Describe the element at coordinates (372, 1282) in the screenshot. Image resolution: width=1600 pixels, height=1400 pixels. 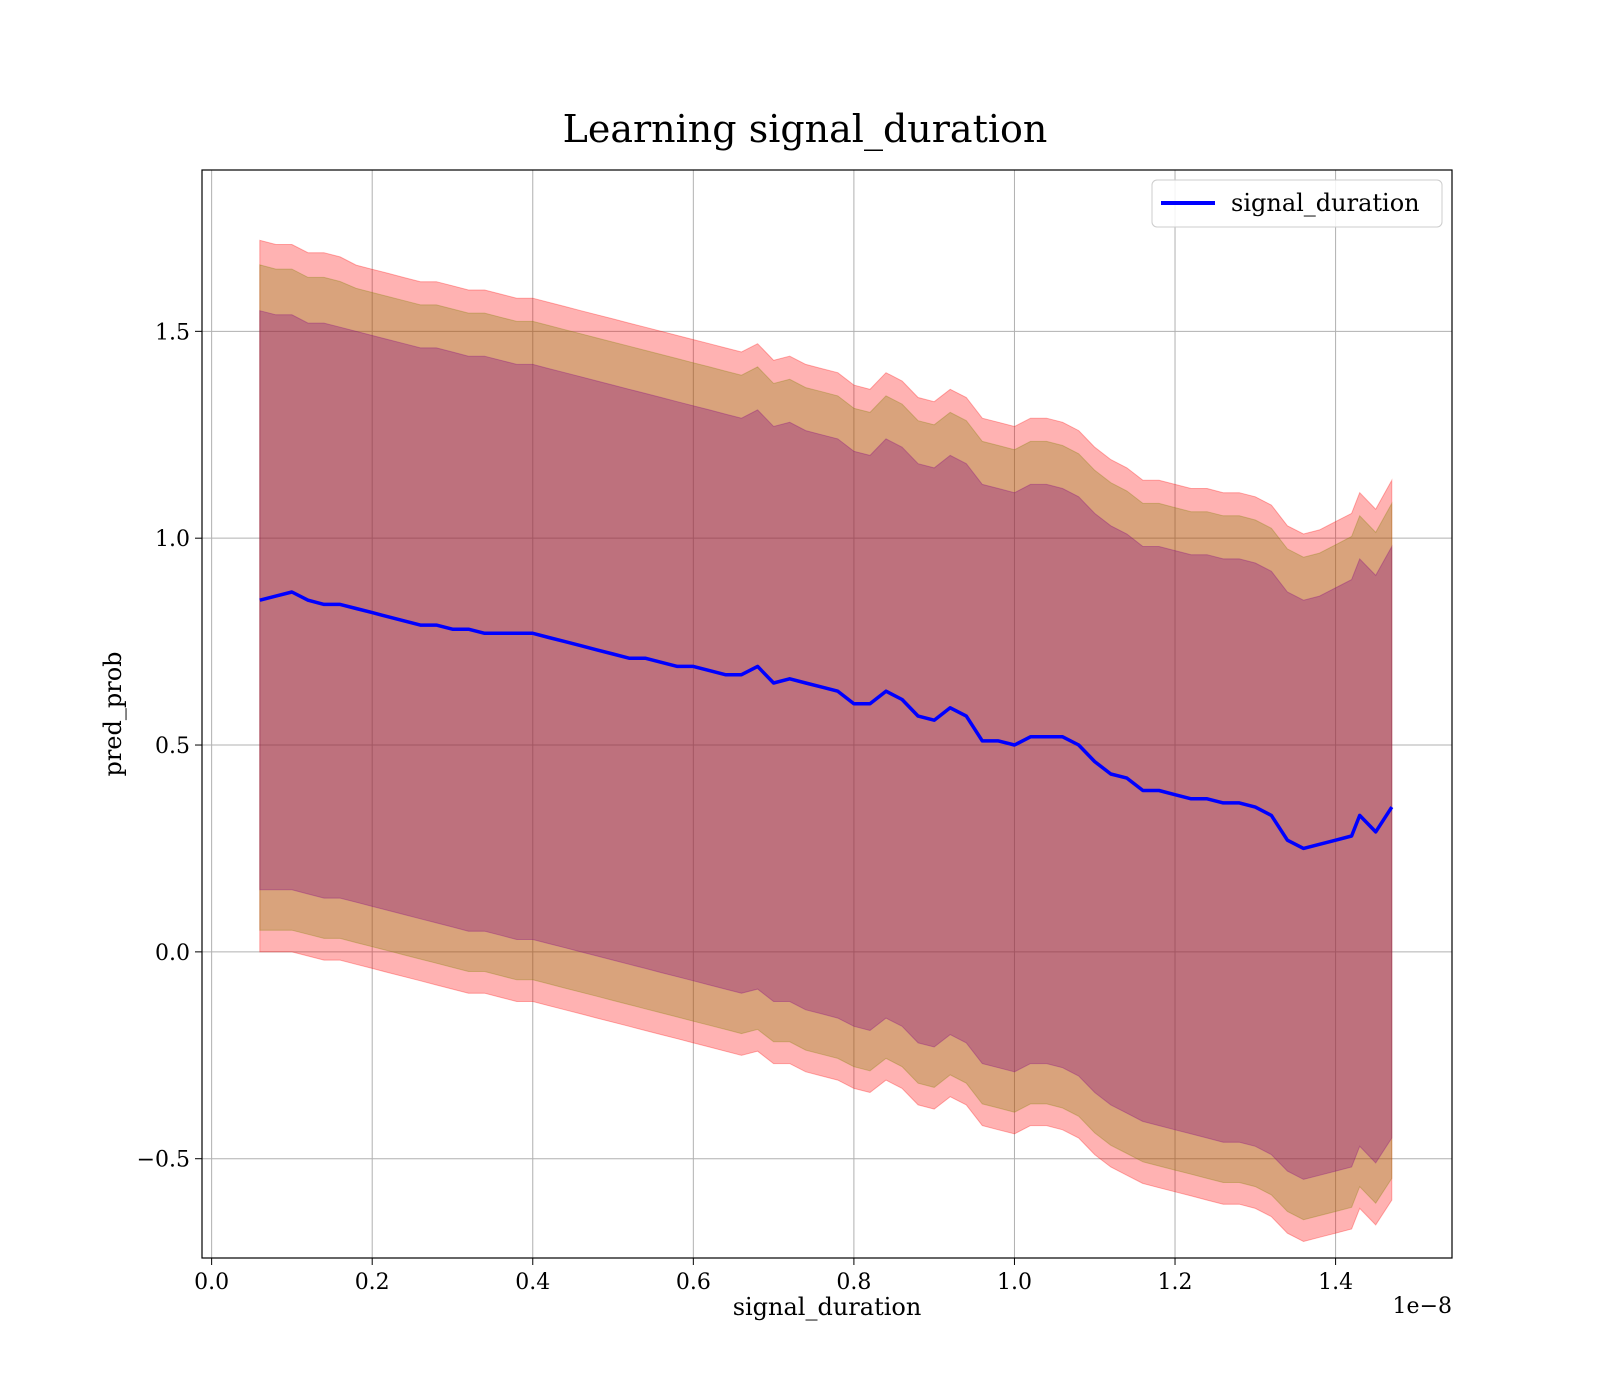
I see `x-tick-label: 0.2` at that location.